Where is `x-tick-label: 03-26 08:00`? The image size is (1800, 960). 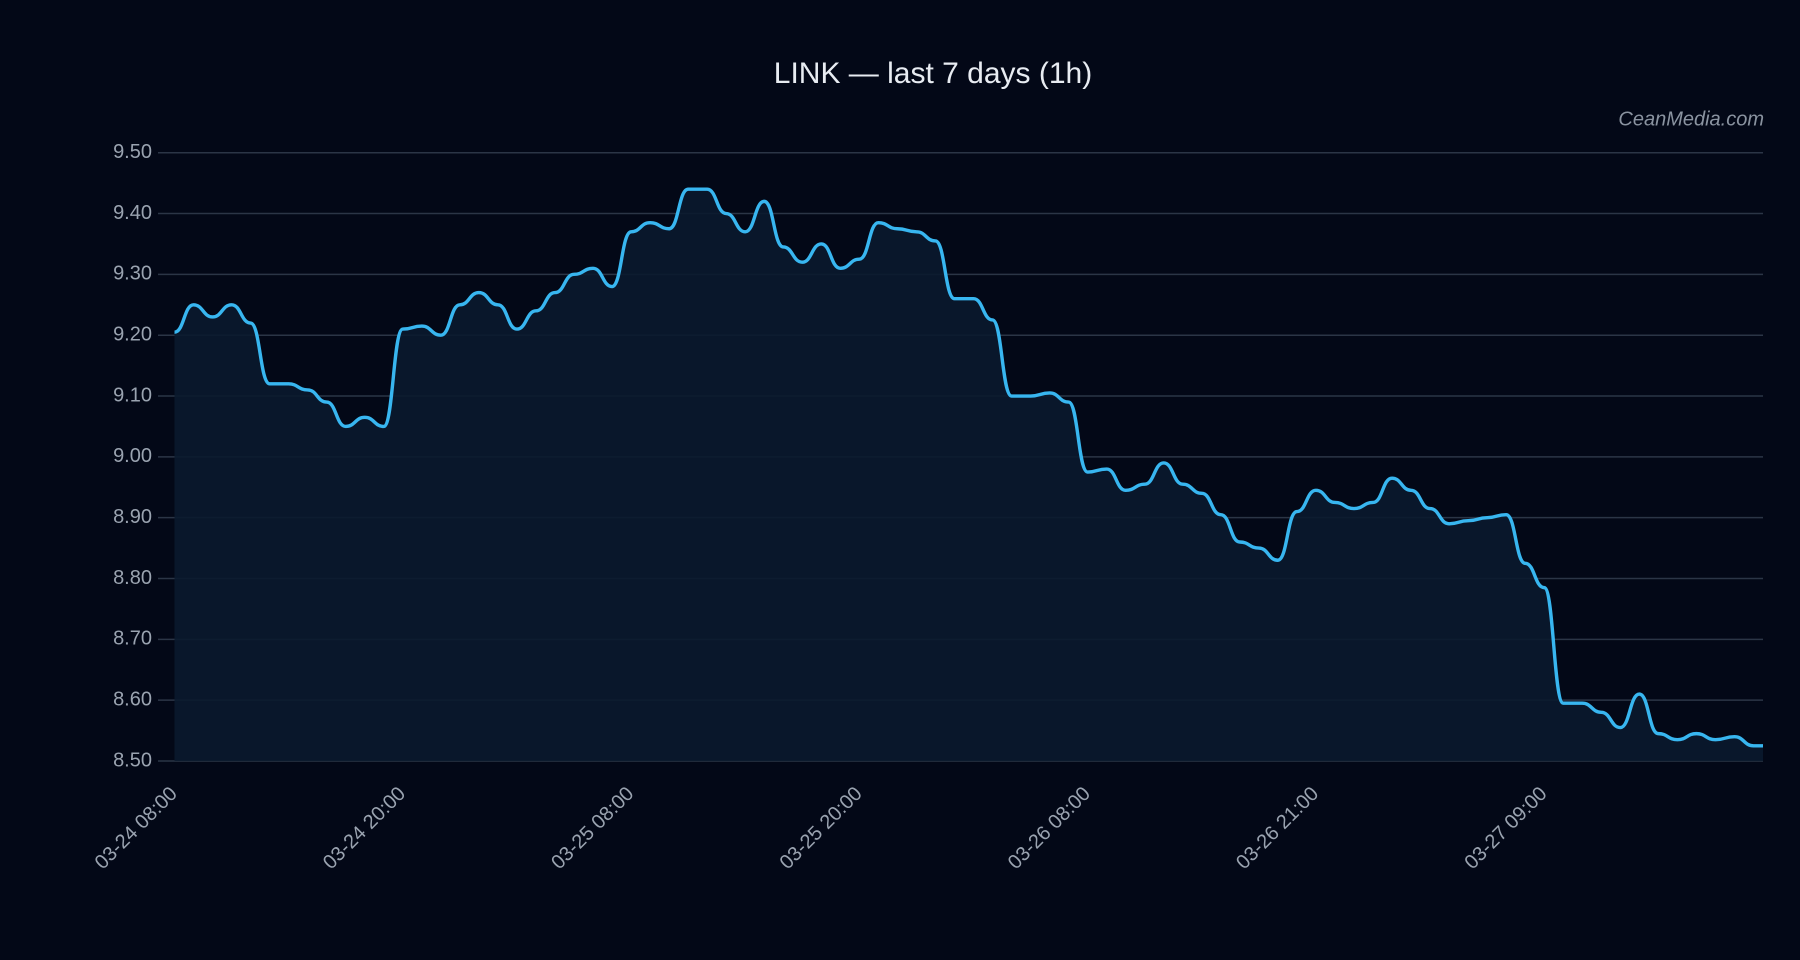 x-tick-label: 03-26 08:00 is located at coordinates (1049, 828).